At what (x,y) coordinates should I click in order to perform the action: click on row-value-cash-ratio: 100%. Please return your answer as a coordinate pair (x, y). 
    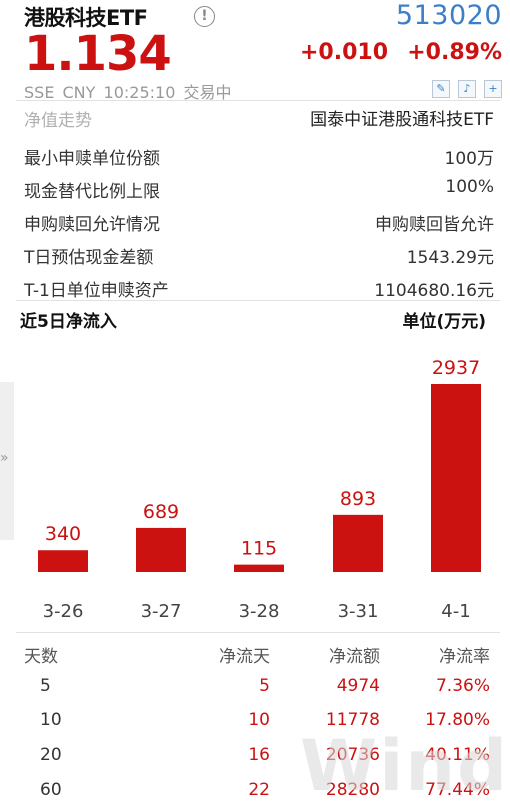
    Looking at the image, I should click on (469, 187).